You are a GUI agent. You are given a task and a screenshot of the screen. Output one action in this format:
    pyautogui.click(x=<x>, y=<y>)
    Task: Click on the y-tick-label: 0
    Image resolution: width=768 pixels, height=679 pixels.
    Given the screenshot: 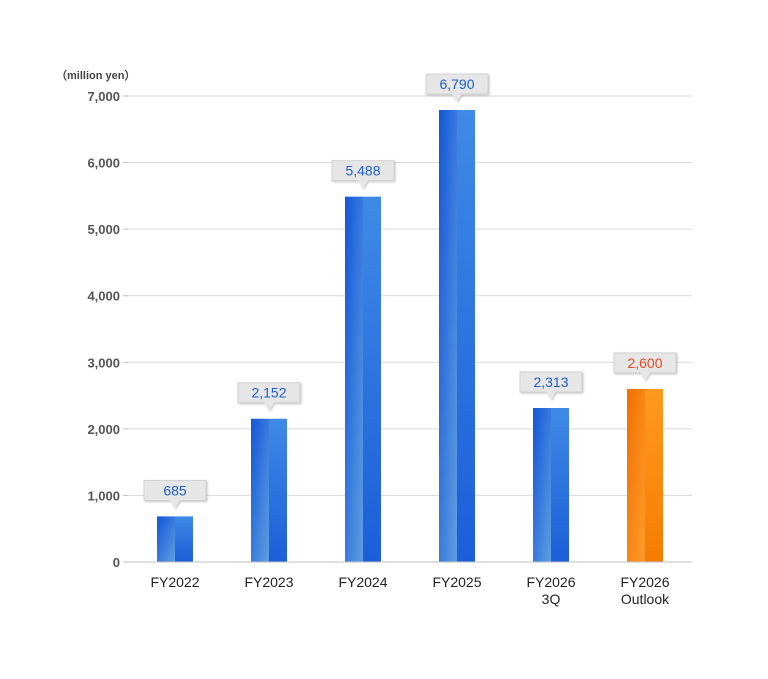 What is the action you would take?
    pyautogui.click(x=116, y=562)
    